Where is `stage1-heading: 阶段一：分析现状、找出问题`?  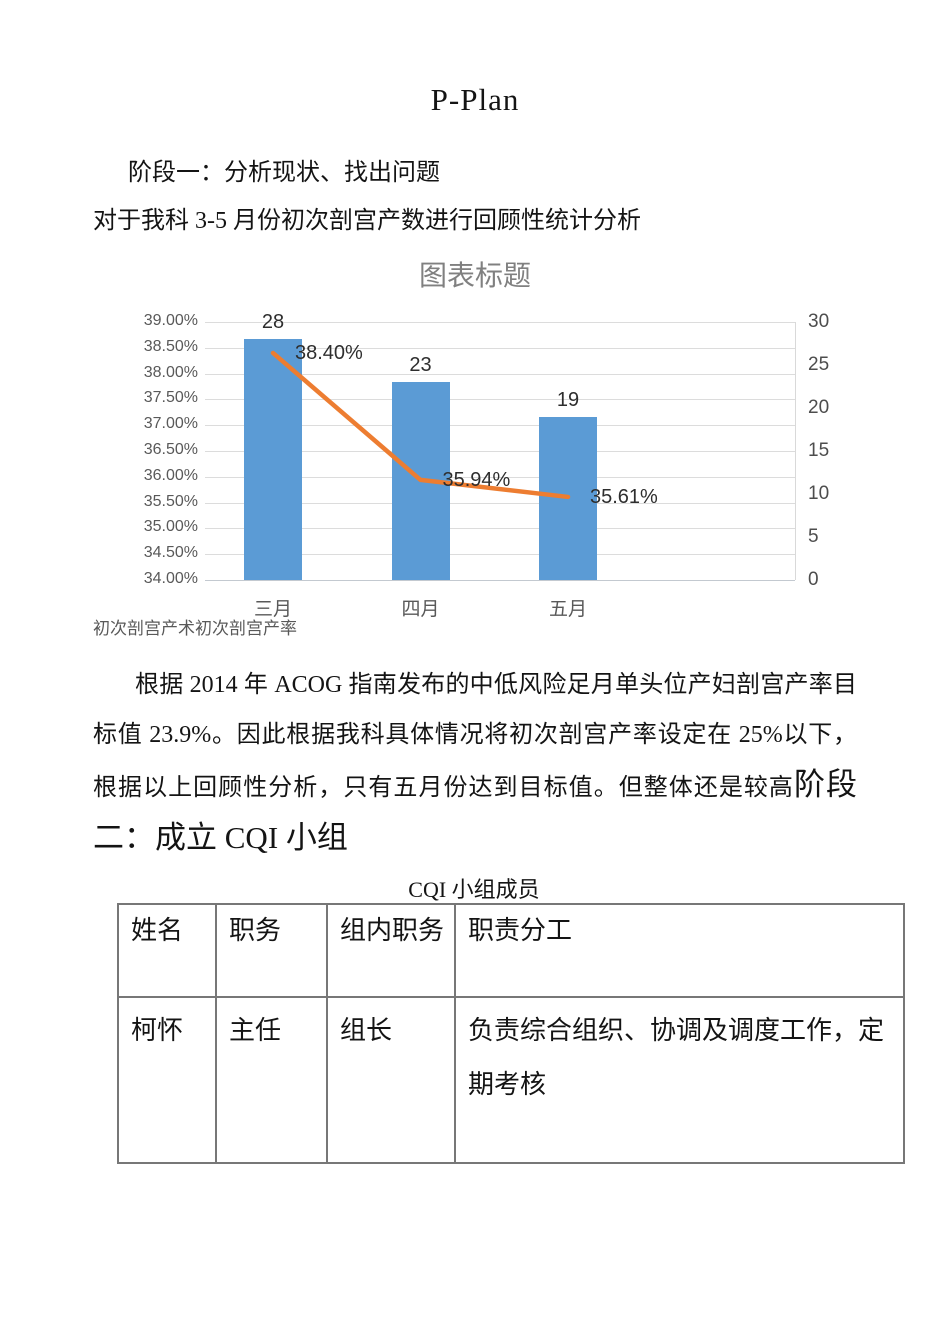
stage1-heading: 阶段一：分析现状、找出问题 is located at coordinates (284, 173).